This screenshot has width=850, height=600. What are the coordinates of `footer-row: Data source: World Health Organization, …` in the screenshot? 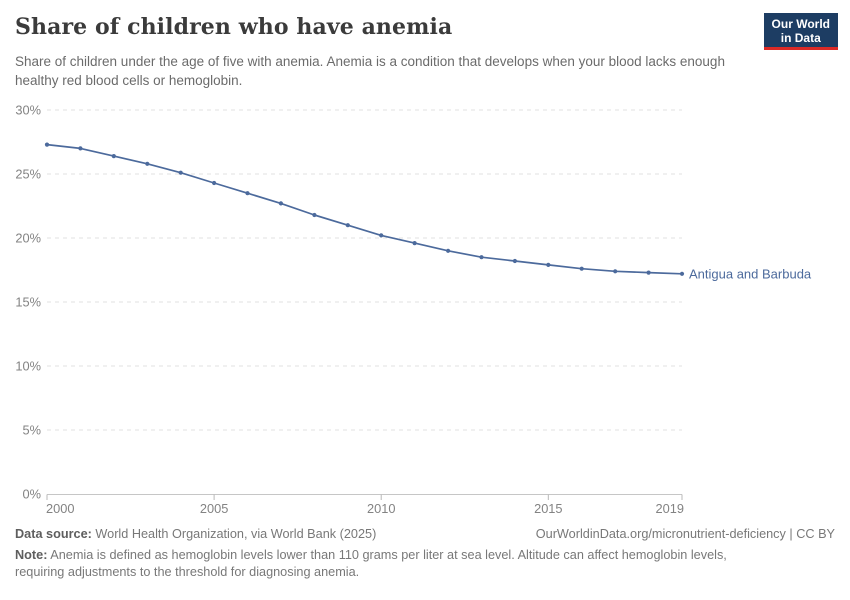 It's located at (425, 534).